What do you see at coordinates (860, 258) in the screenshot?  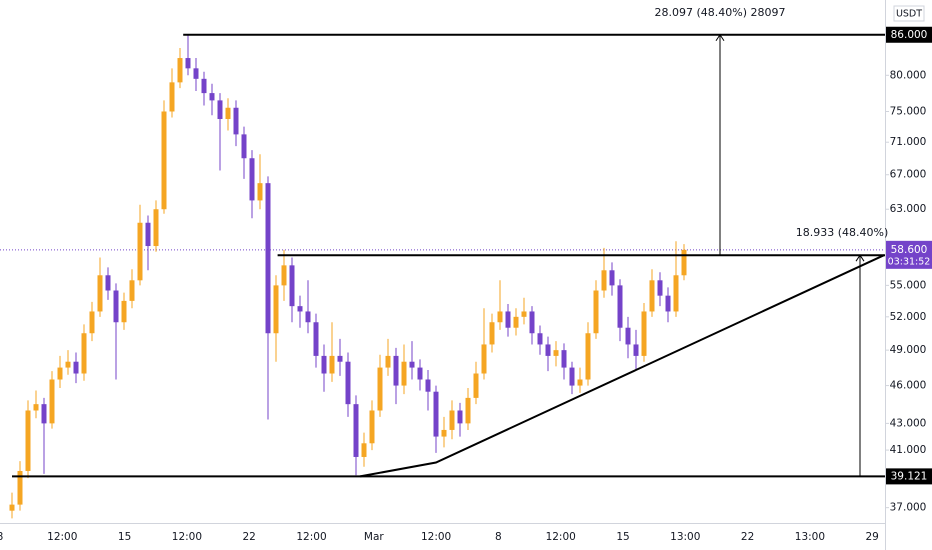 I see `measure-arrowhead` at bounding box center [860, 258].